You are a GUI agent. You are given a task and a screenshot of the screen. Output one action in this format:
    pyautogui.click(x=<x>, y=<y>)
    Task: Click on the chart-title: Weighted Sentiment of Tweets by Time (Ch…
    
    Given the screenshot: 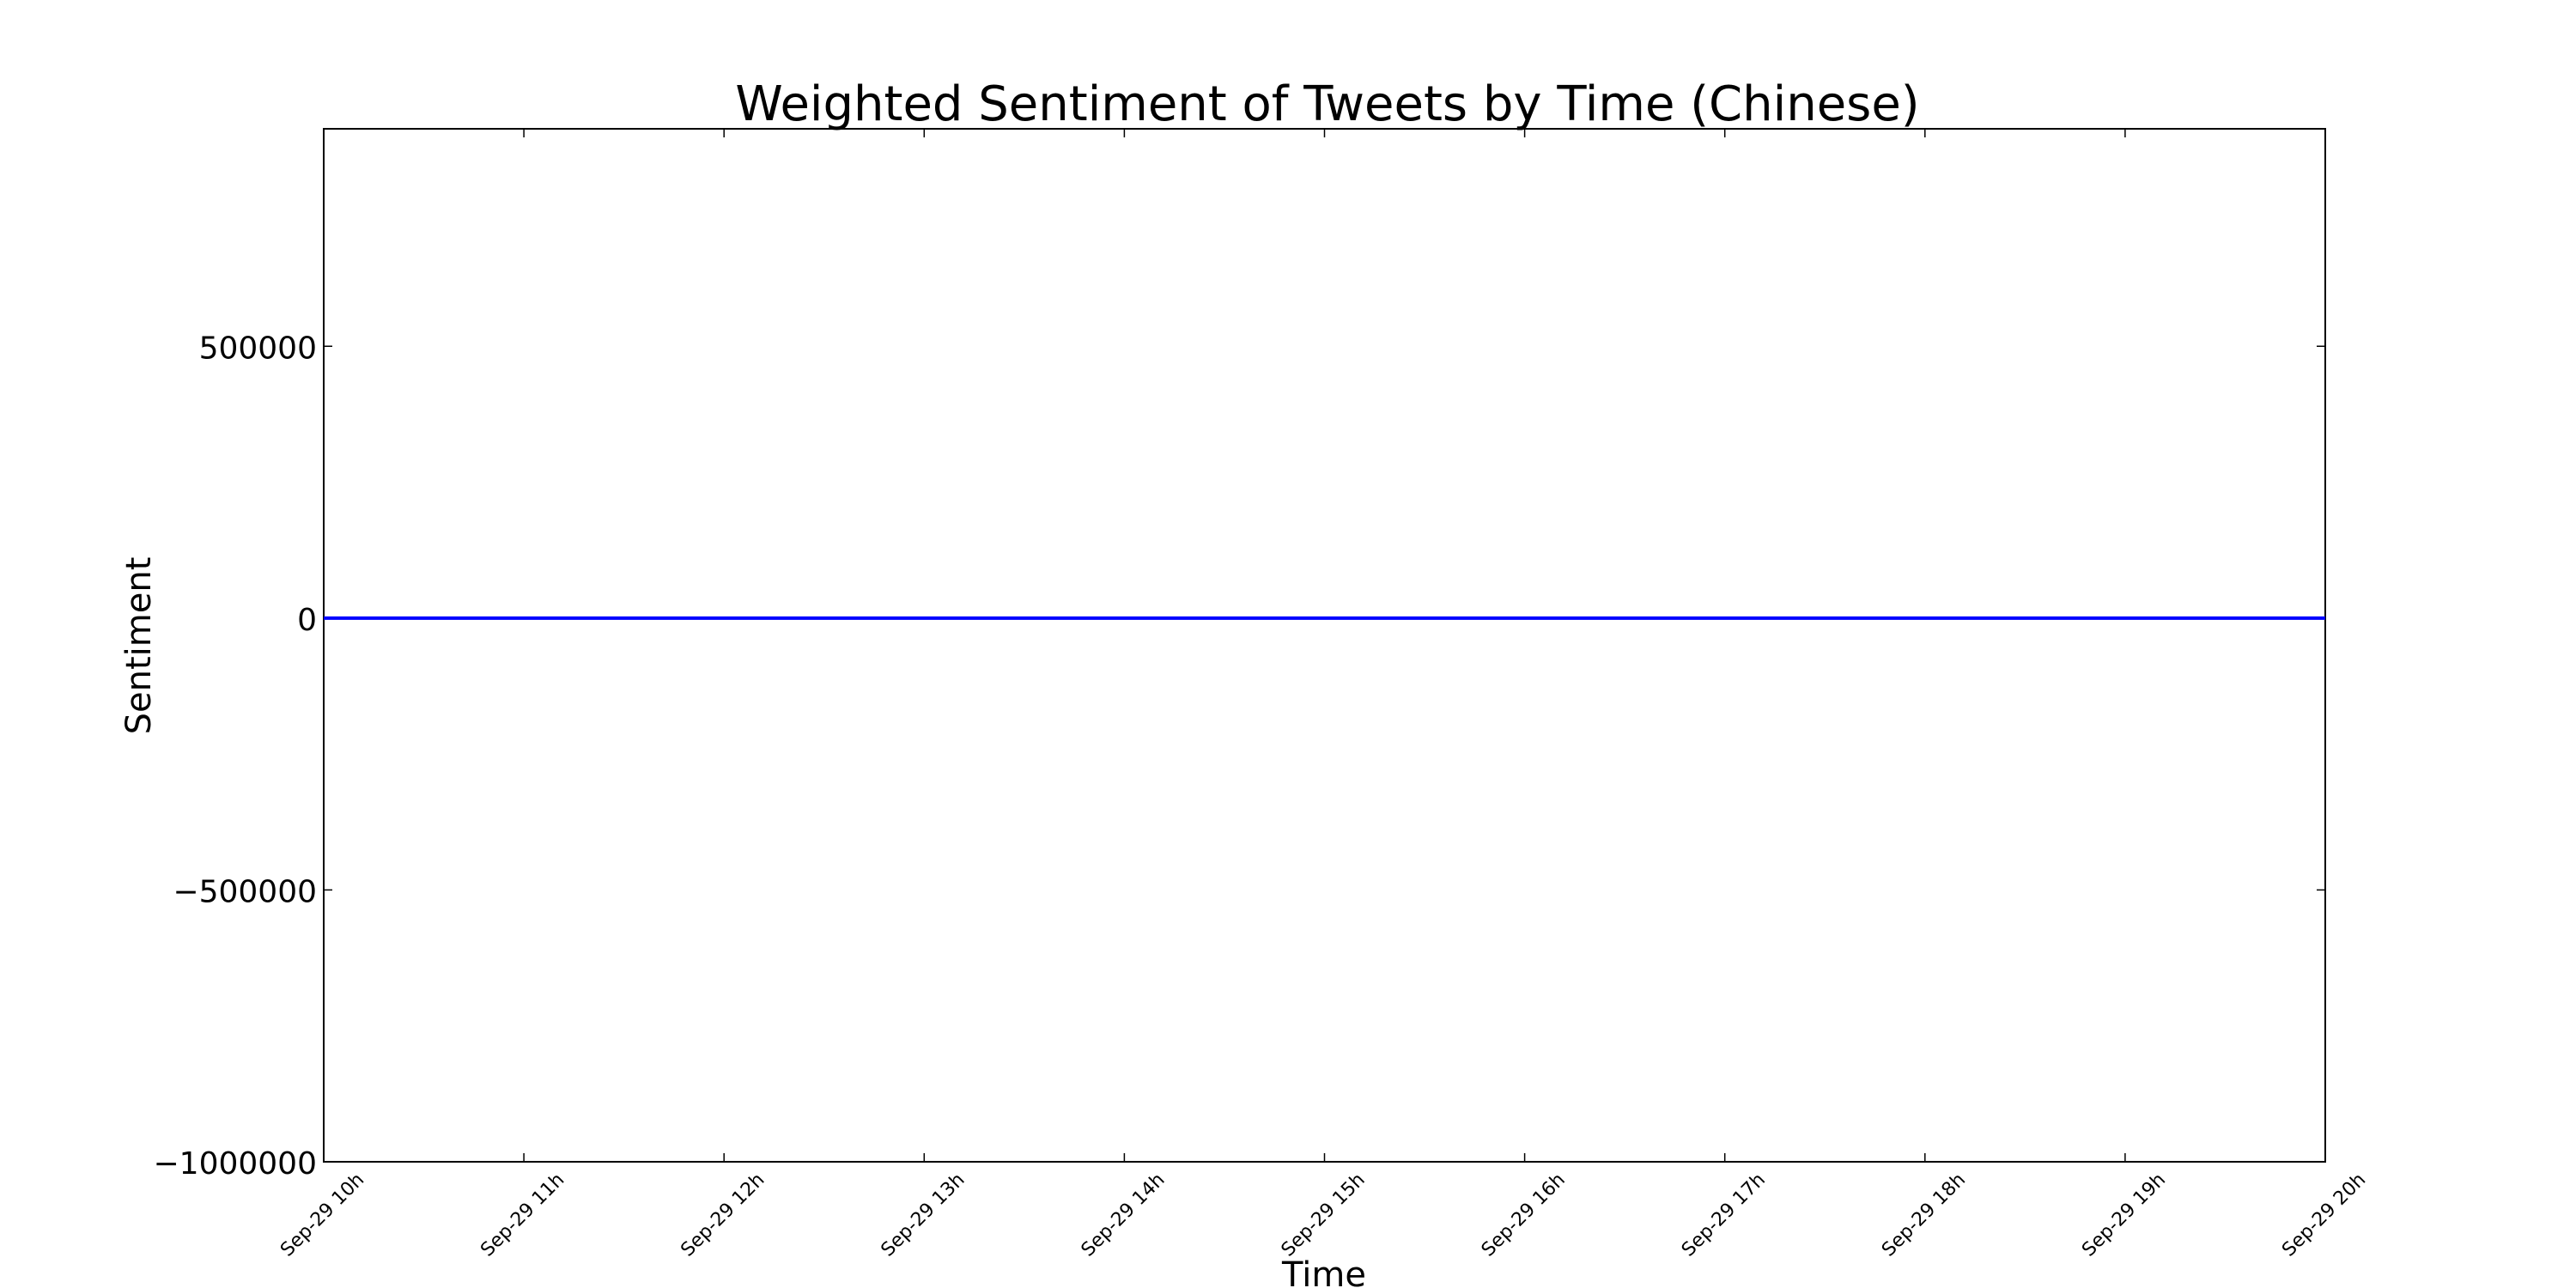 What is the action you would take?
    pyautogui.click(x=1327, y=104)
    